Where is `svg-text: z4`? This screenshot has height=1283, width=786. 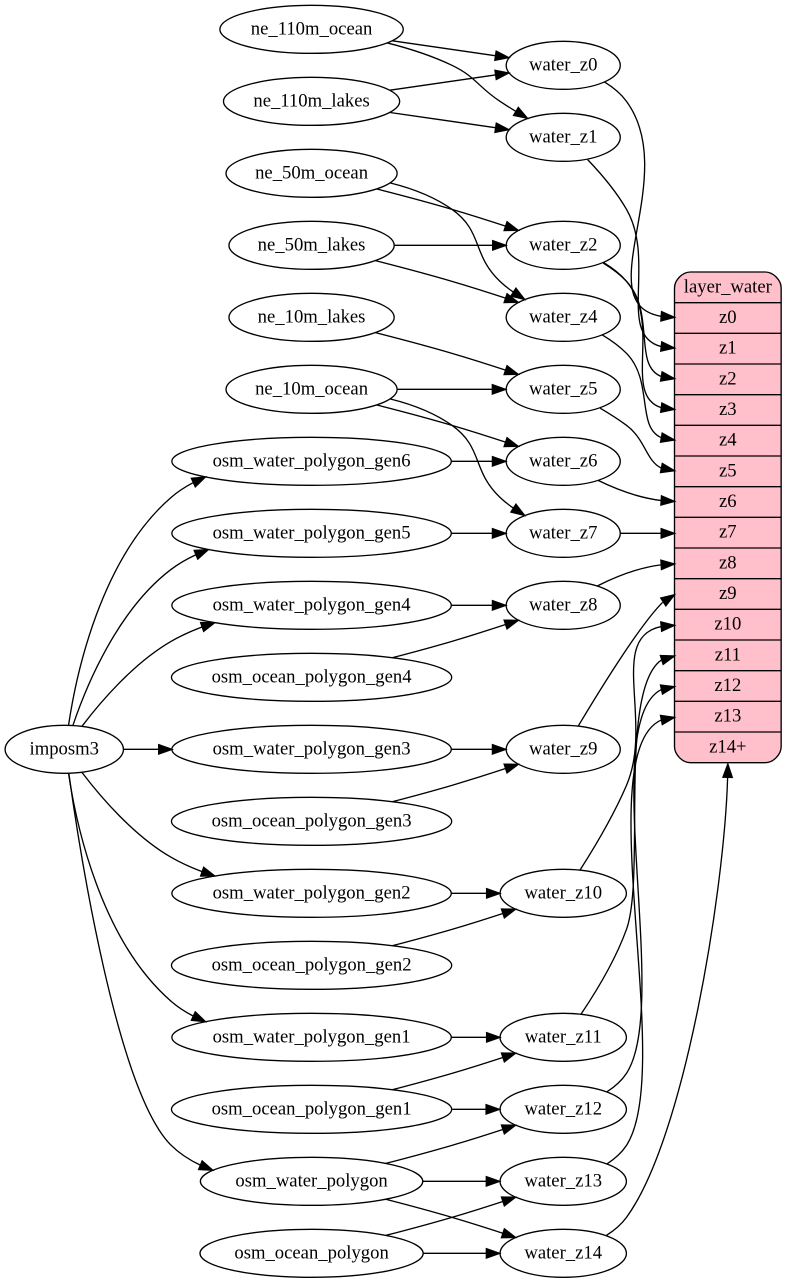
svg-text: z4 is located at coordinates (728, 440).